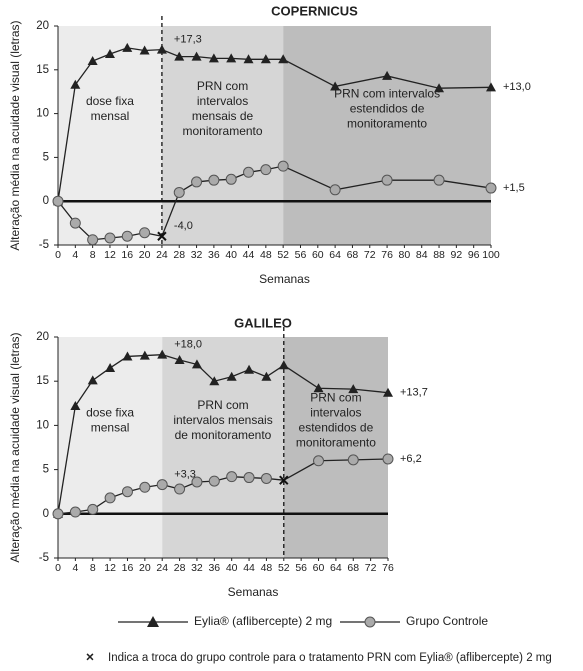 The width and height of the screenshot is (583, 671). What do you see at coordinates (46, 201) in the screenshot?
I see `y-tick-label: 0` at bounding box center [46, 201].